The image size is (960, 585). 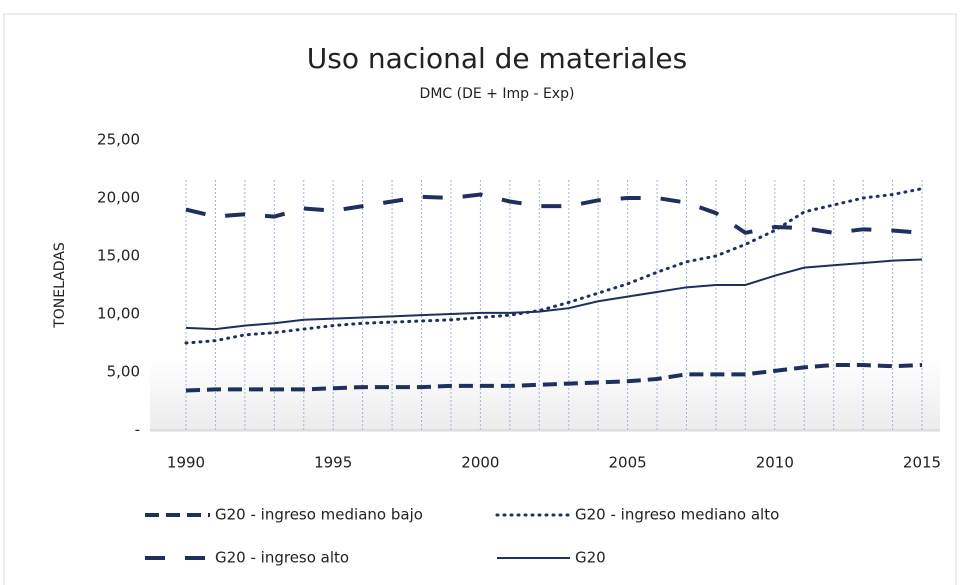 I want to click on y-tick-label: 10,00, so click(x=118, y=314).